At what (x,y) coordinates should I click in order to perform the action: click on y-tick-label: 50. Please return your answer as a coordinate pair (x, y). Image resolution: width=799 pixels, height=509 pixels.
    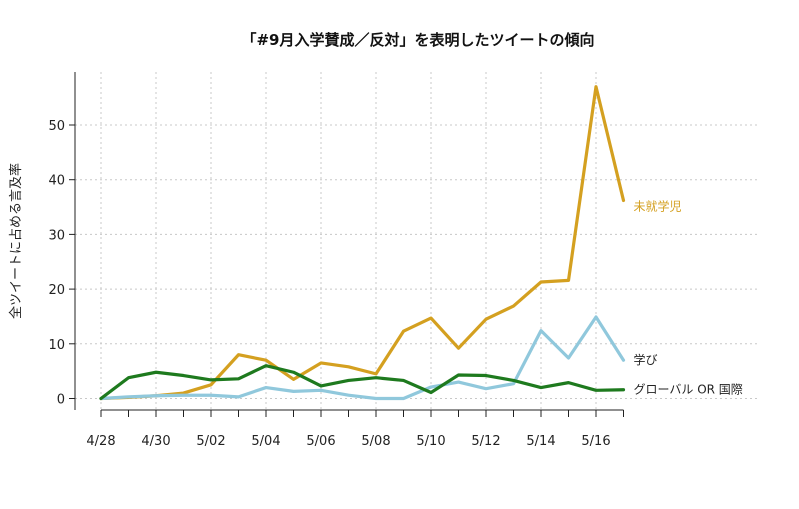
    Looking at the image, I should click on (56, 126).